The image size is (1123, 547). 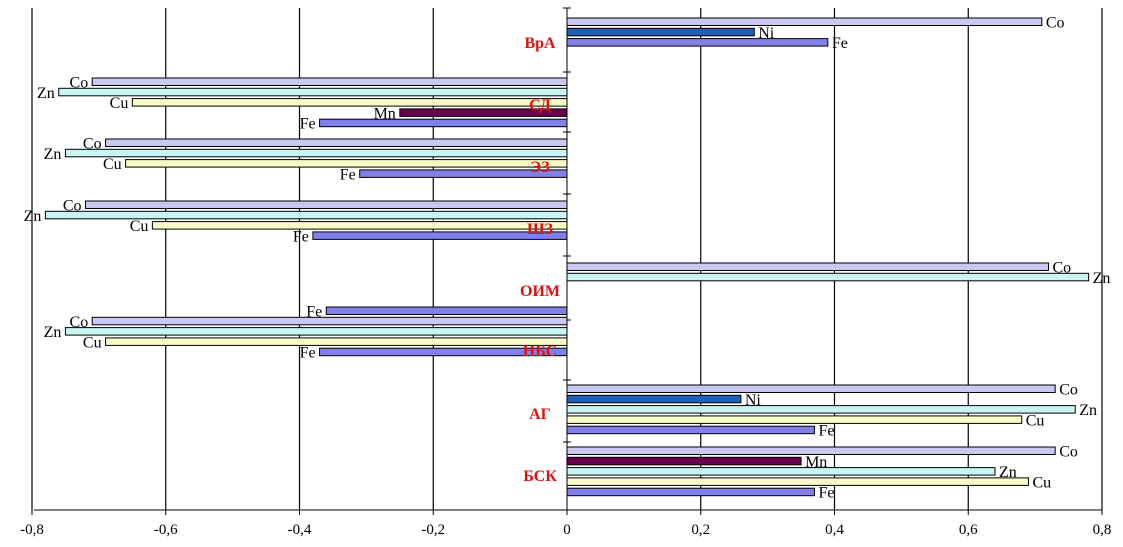 I want to click on group-label: ОИМ, so click(x=540, y=291).